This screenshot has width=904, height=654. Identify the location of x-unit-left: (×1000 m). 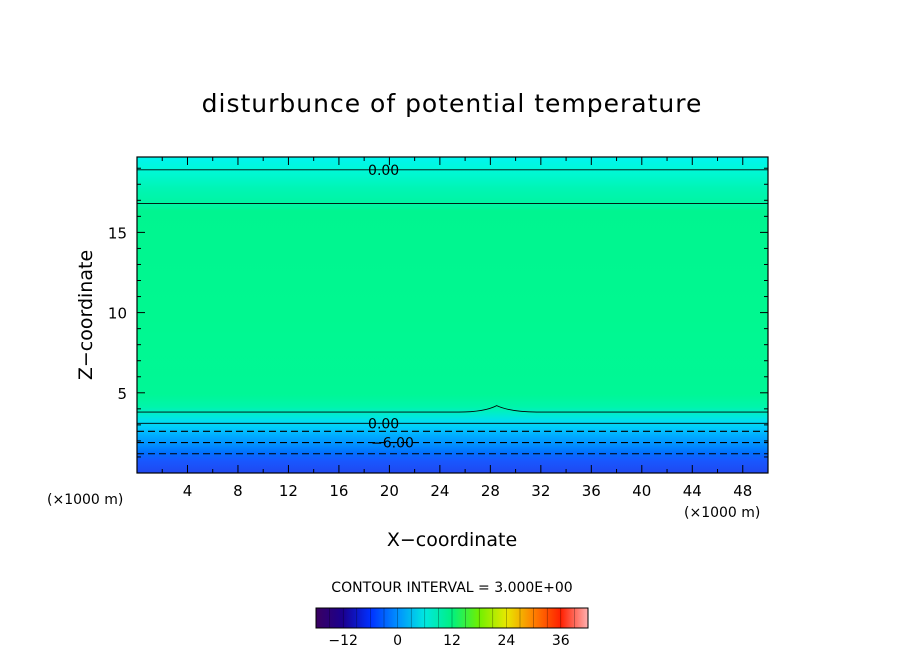
(85, 500).